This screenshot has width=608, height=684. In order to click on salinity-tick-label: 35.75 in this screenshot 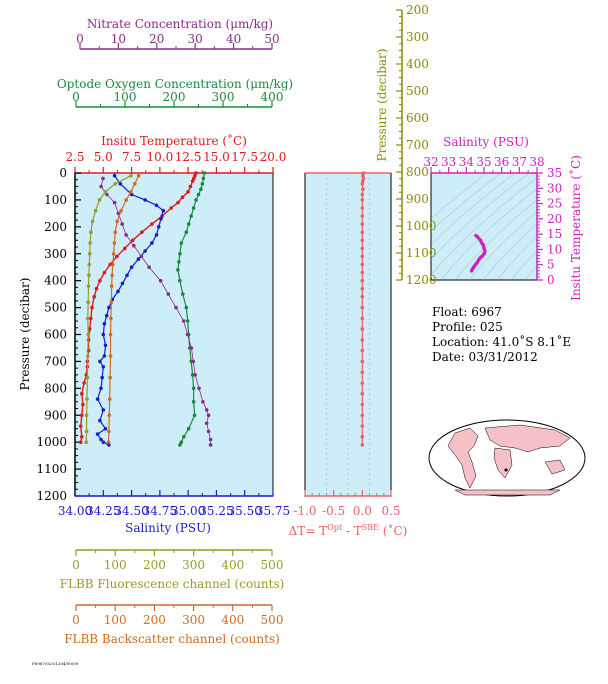, I will do `click(273, 511)`.